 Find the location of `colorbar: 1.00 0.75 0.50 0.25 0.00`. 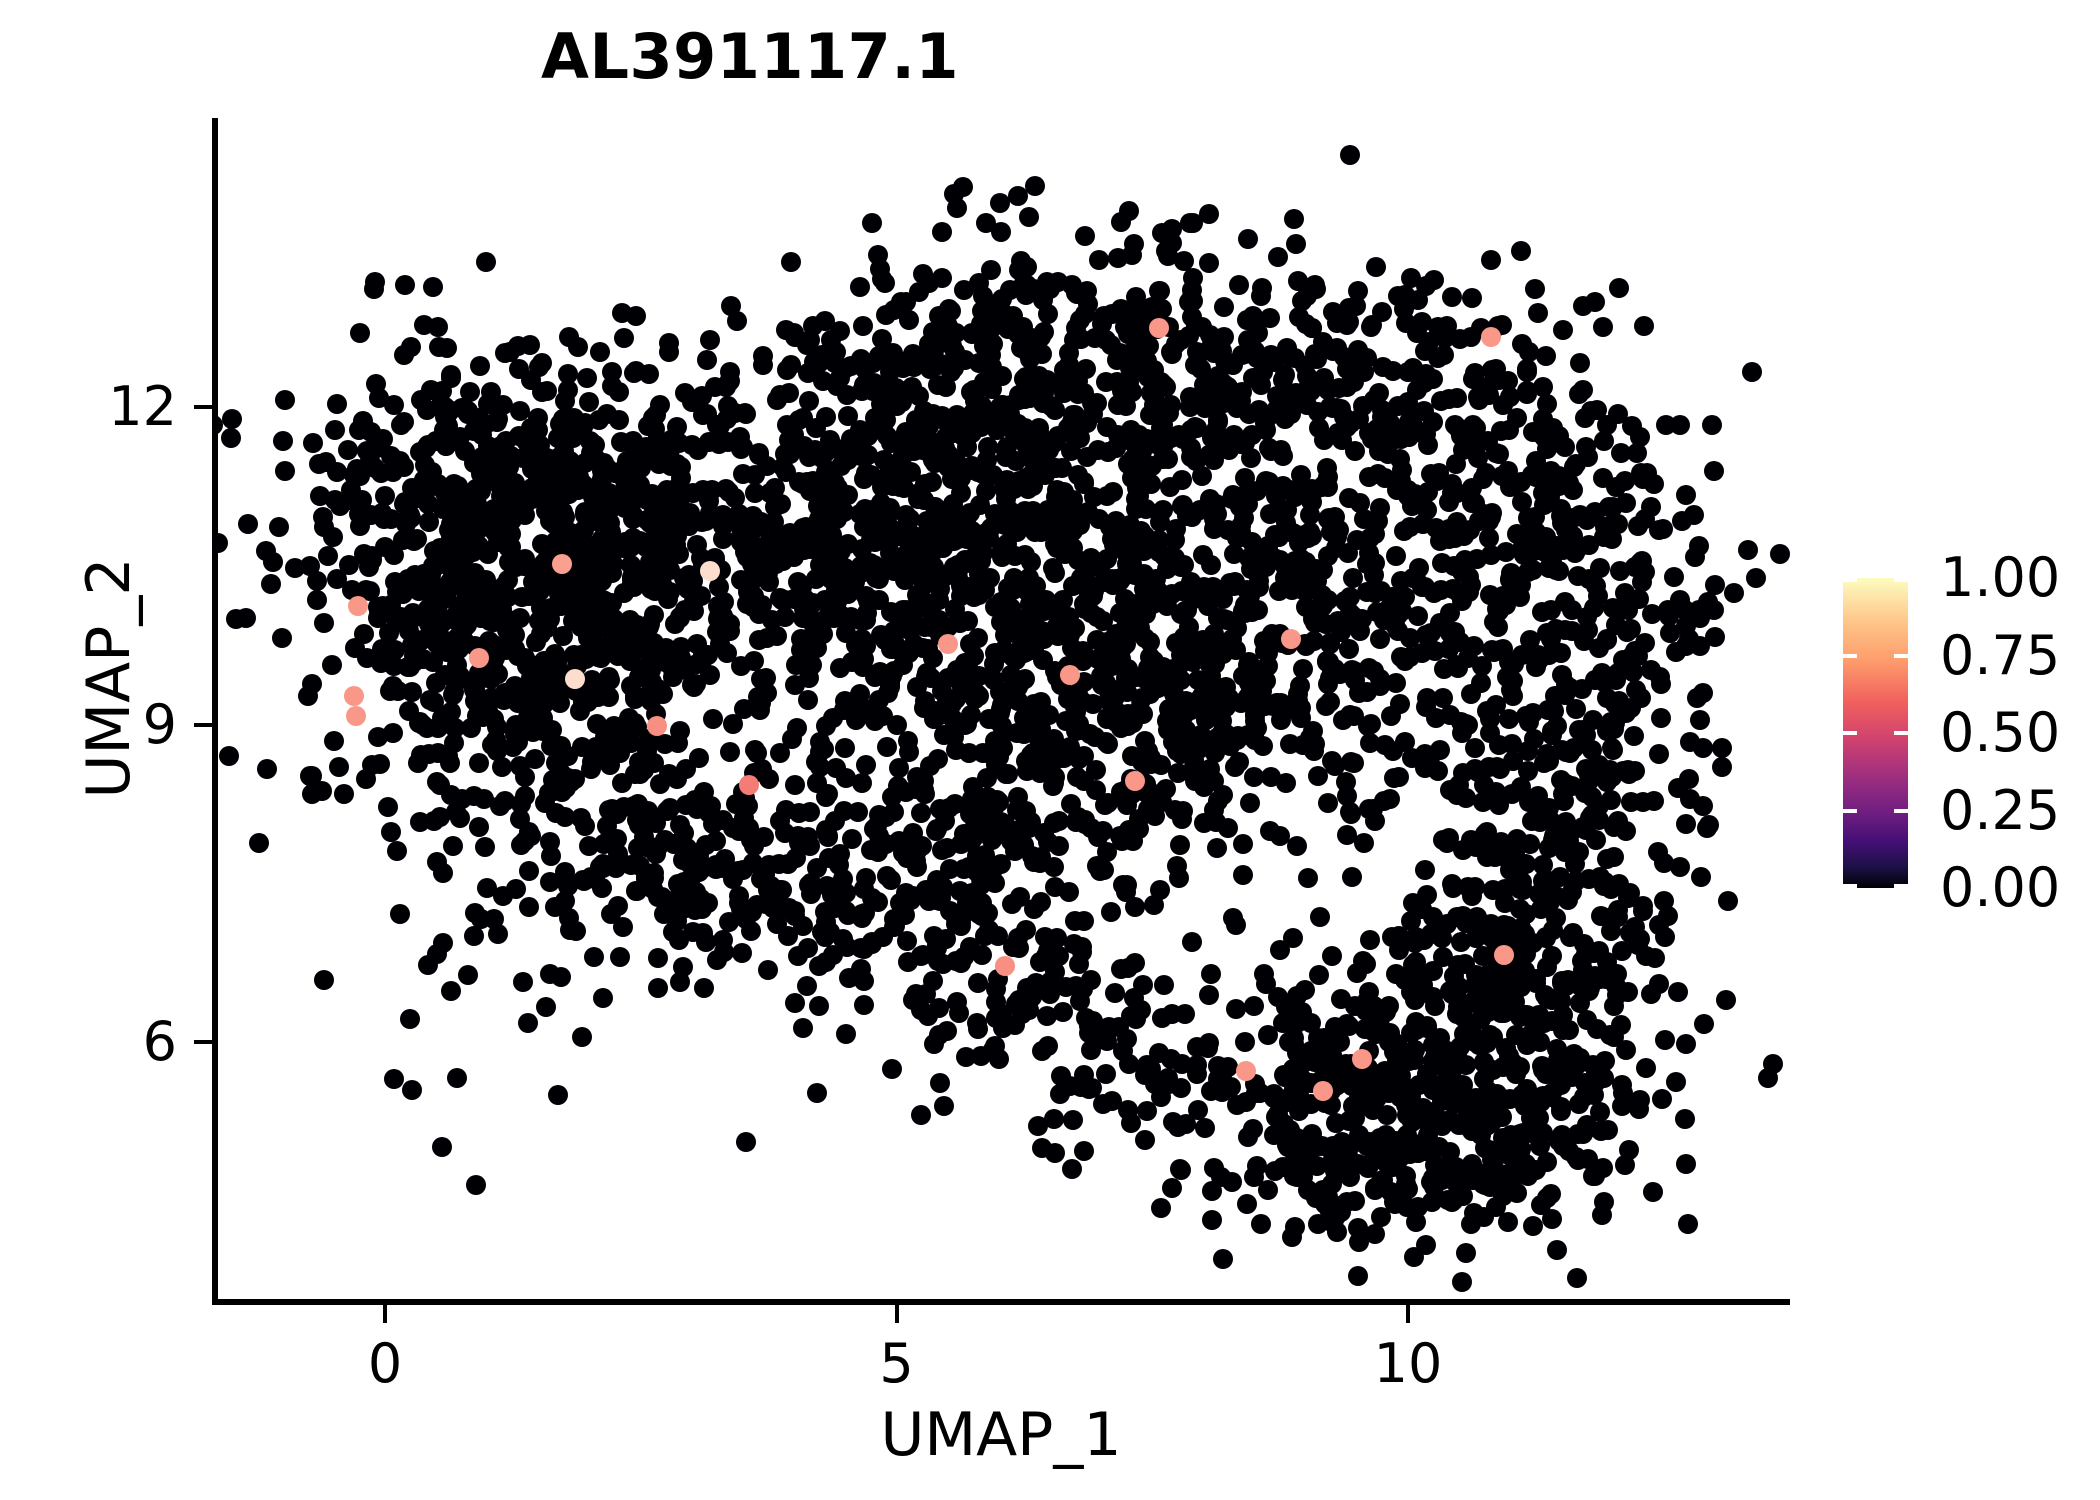

colorbar: 1.00 0.75 0.50 0.25 0.00 is located at coordinates (1968, 733).